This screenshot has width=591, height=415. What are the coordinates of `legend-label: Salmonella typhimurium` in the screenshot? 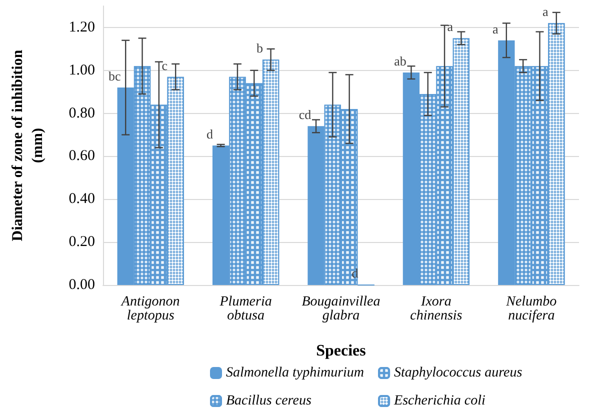 It's located at (295, 373).